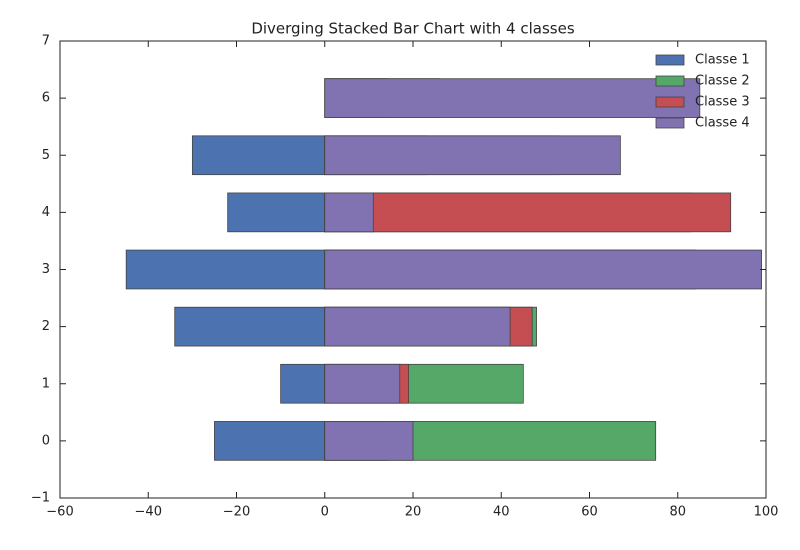 The width and height of the screenshot is (800, 550). Describe the element at coordinates (46, 326) in the screenshot. I see `y-tick-label: 2` at that location.